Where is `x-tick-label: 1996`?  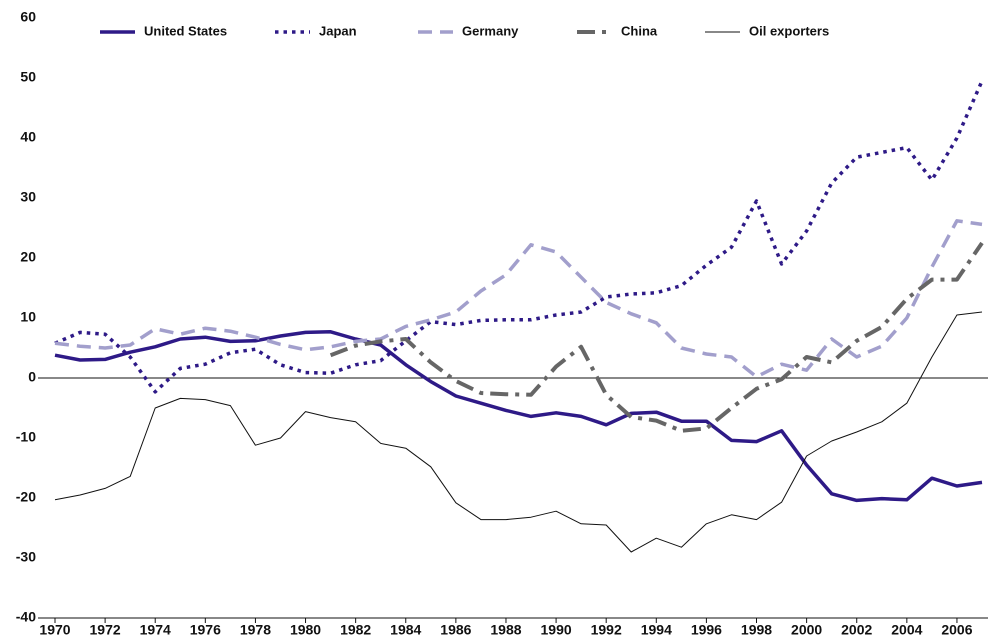
x-tick-label: 1996 is located at coordinates (706, 630).